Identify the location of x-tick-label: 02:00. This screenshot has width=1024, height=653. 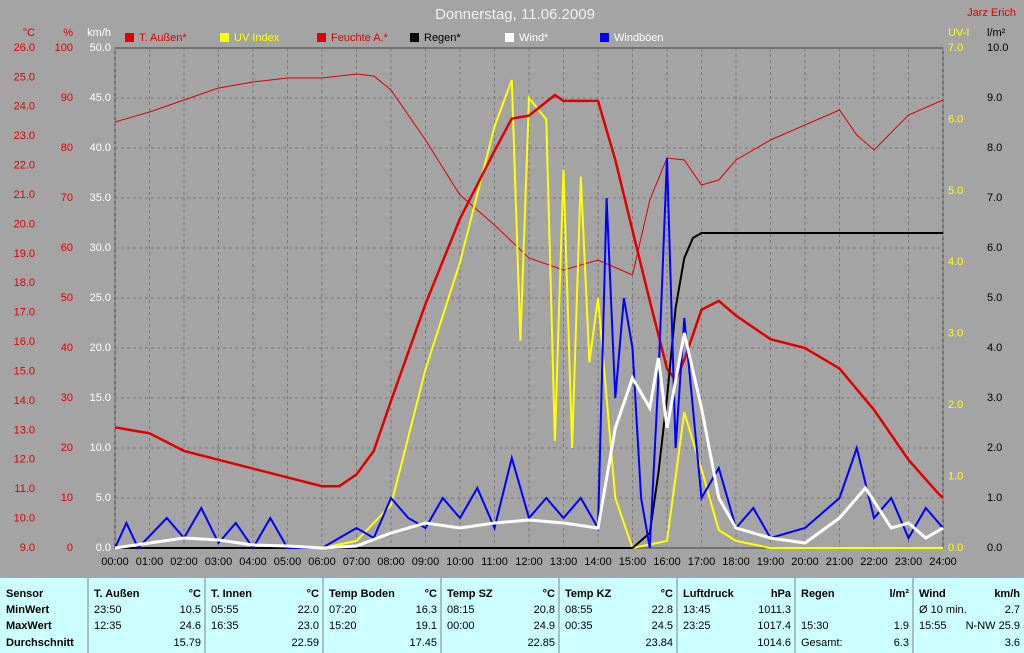
(184, 562).